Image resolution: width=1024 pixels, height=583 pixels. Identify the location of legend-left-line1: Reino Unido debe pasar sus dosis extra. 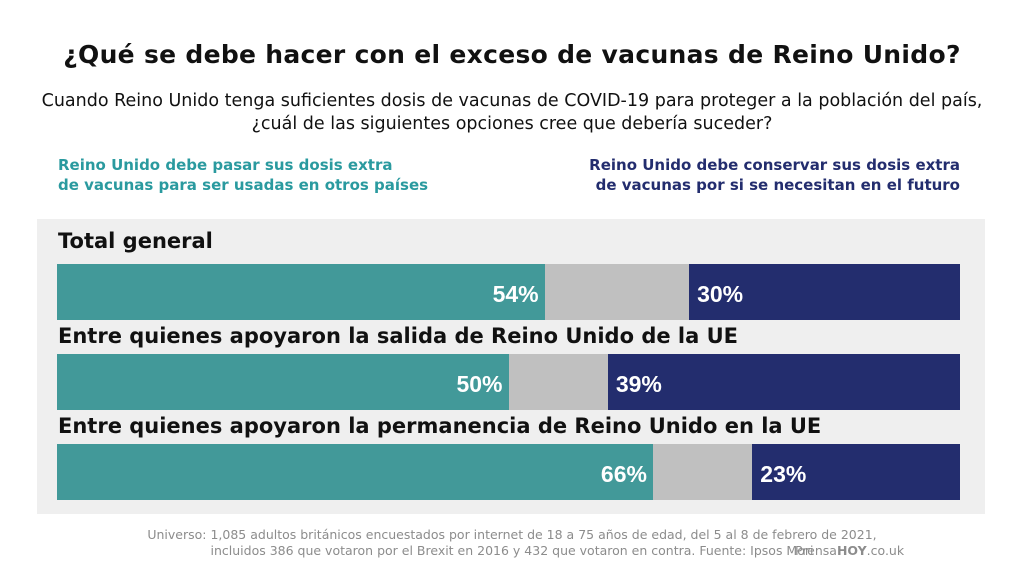
(225, 165).